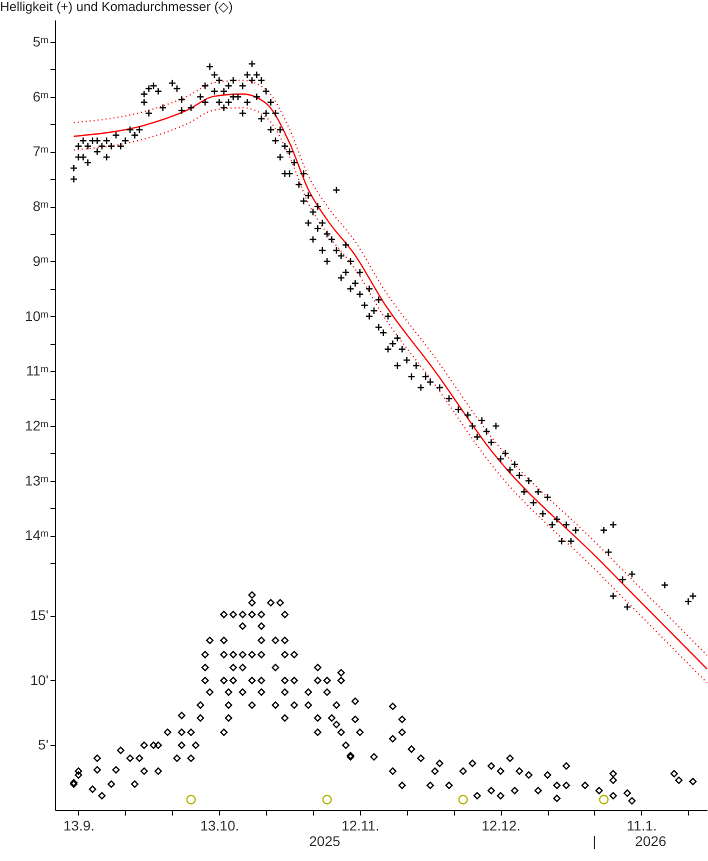 Image resolution: width=708 pixels, height=861 pixels. I want to click on y-tick-label: 5ᵐ, so click(40, 41).